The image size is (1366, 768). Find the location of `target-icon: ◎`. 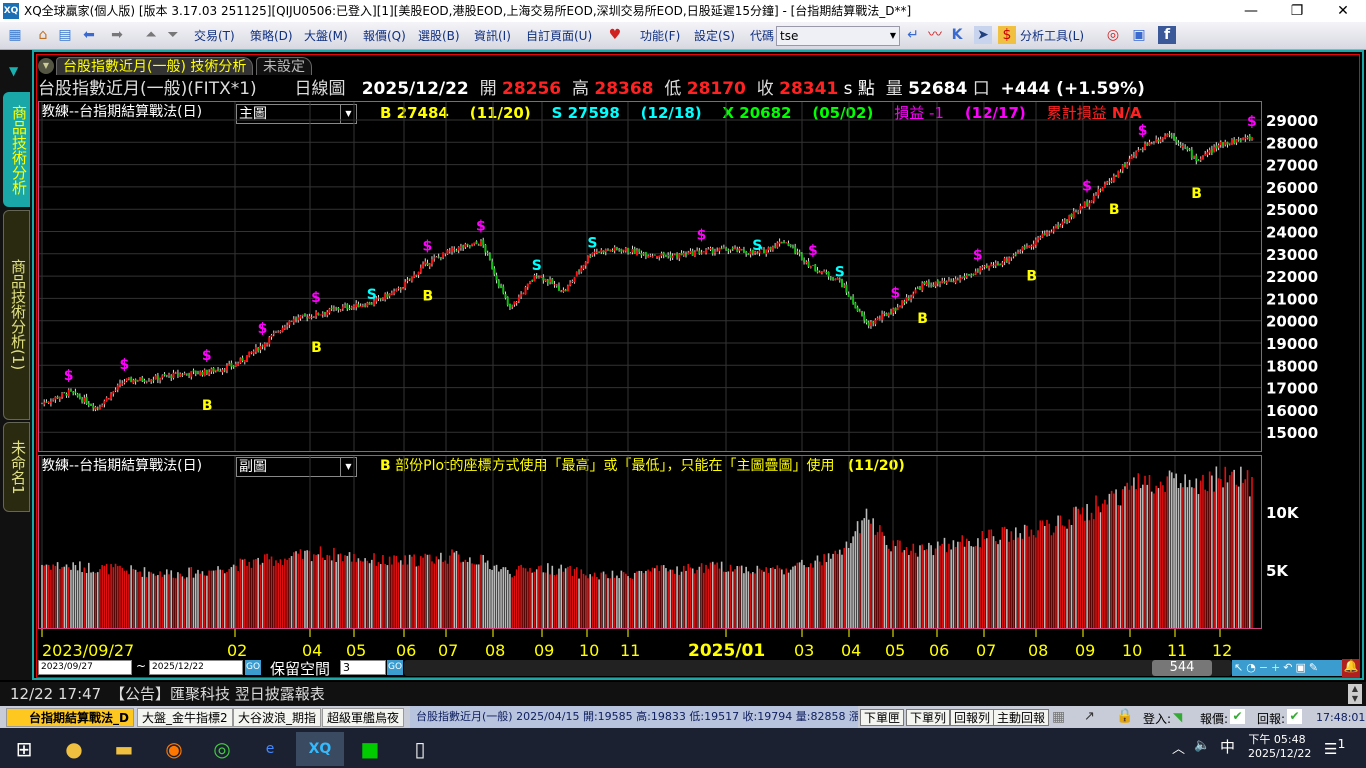

target-icon: ◎ is located at coordinates (1113, 35).